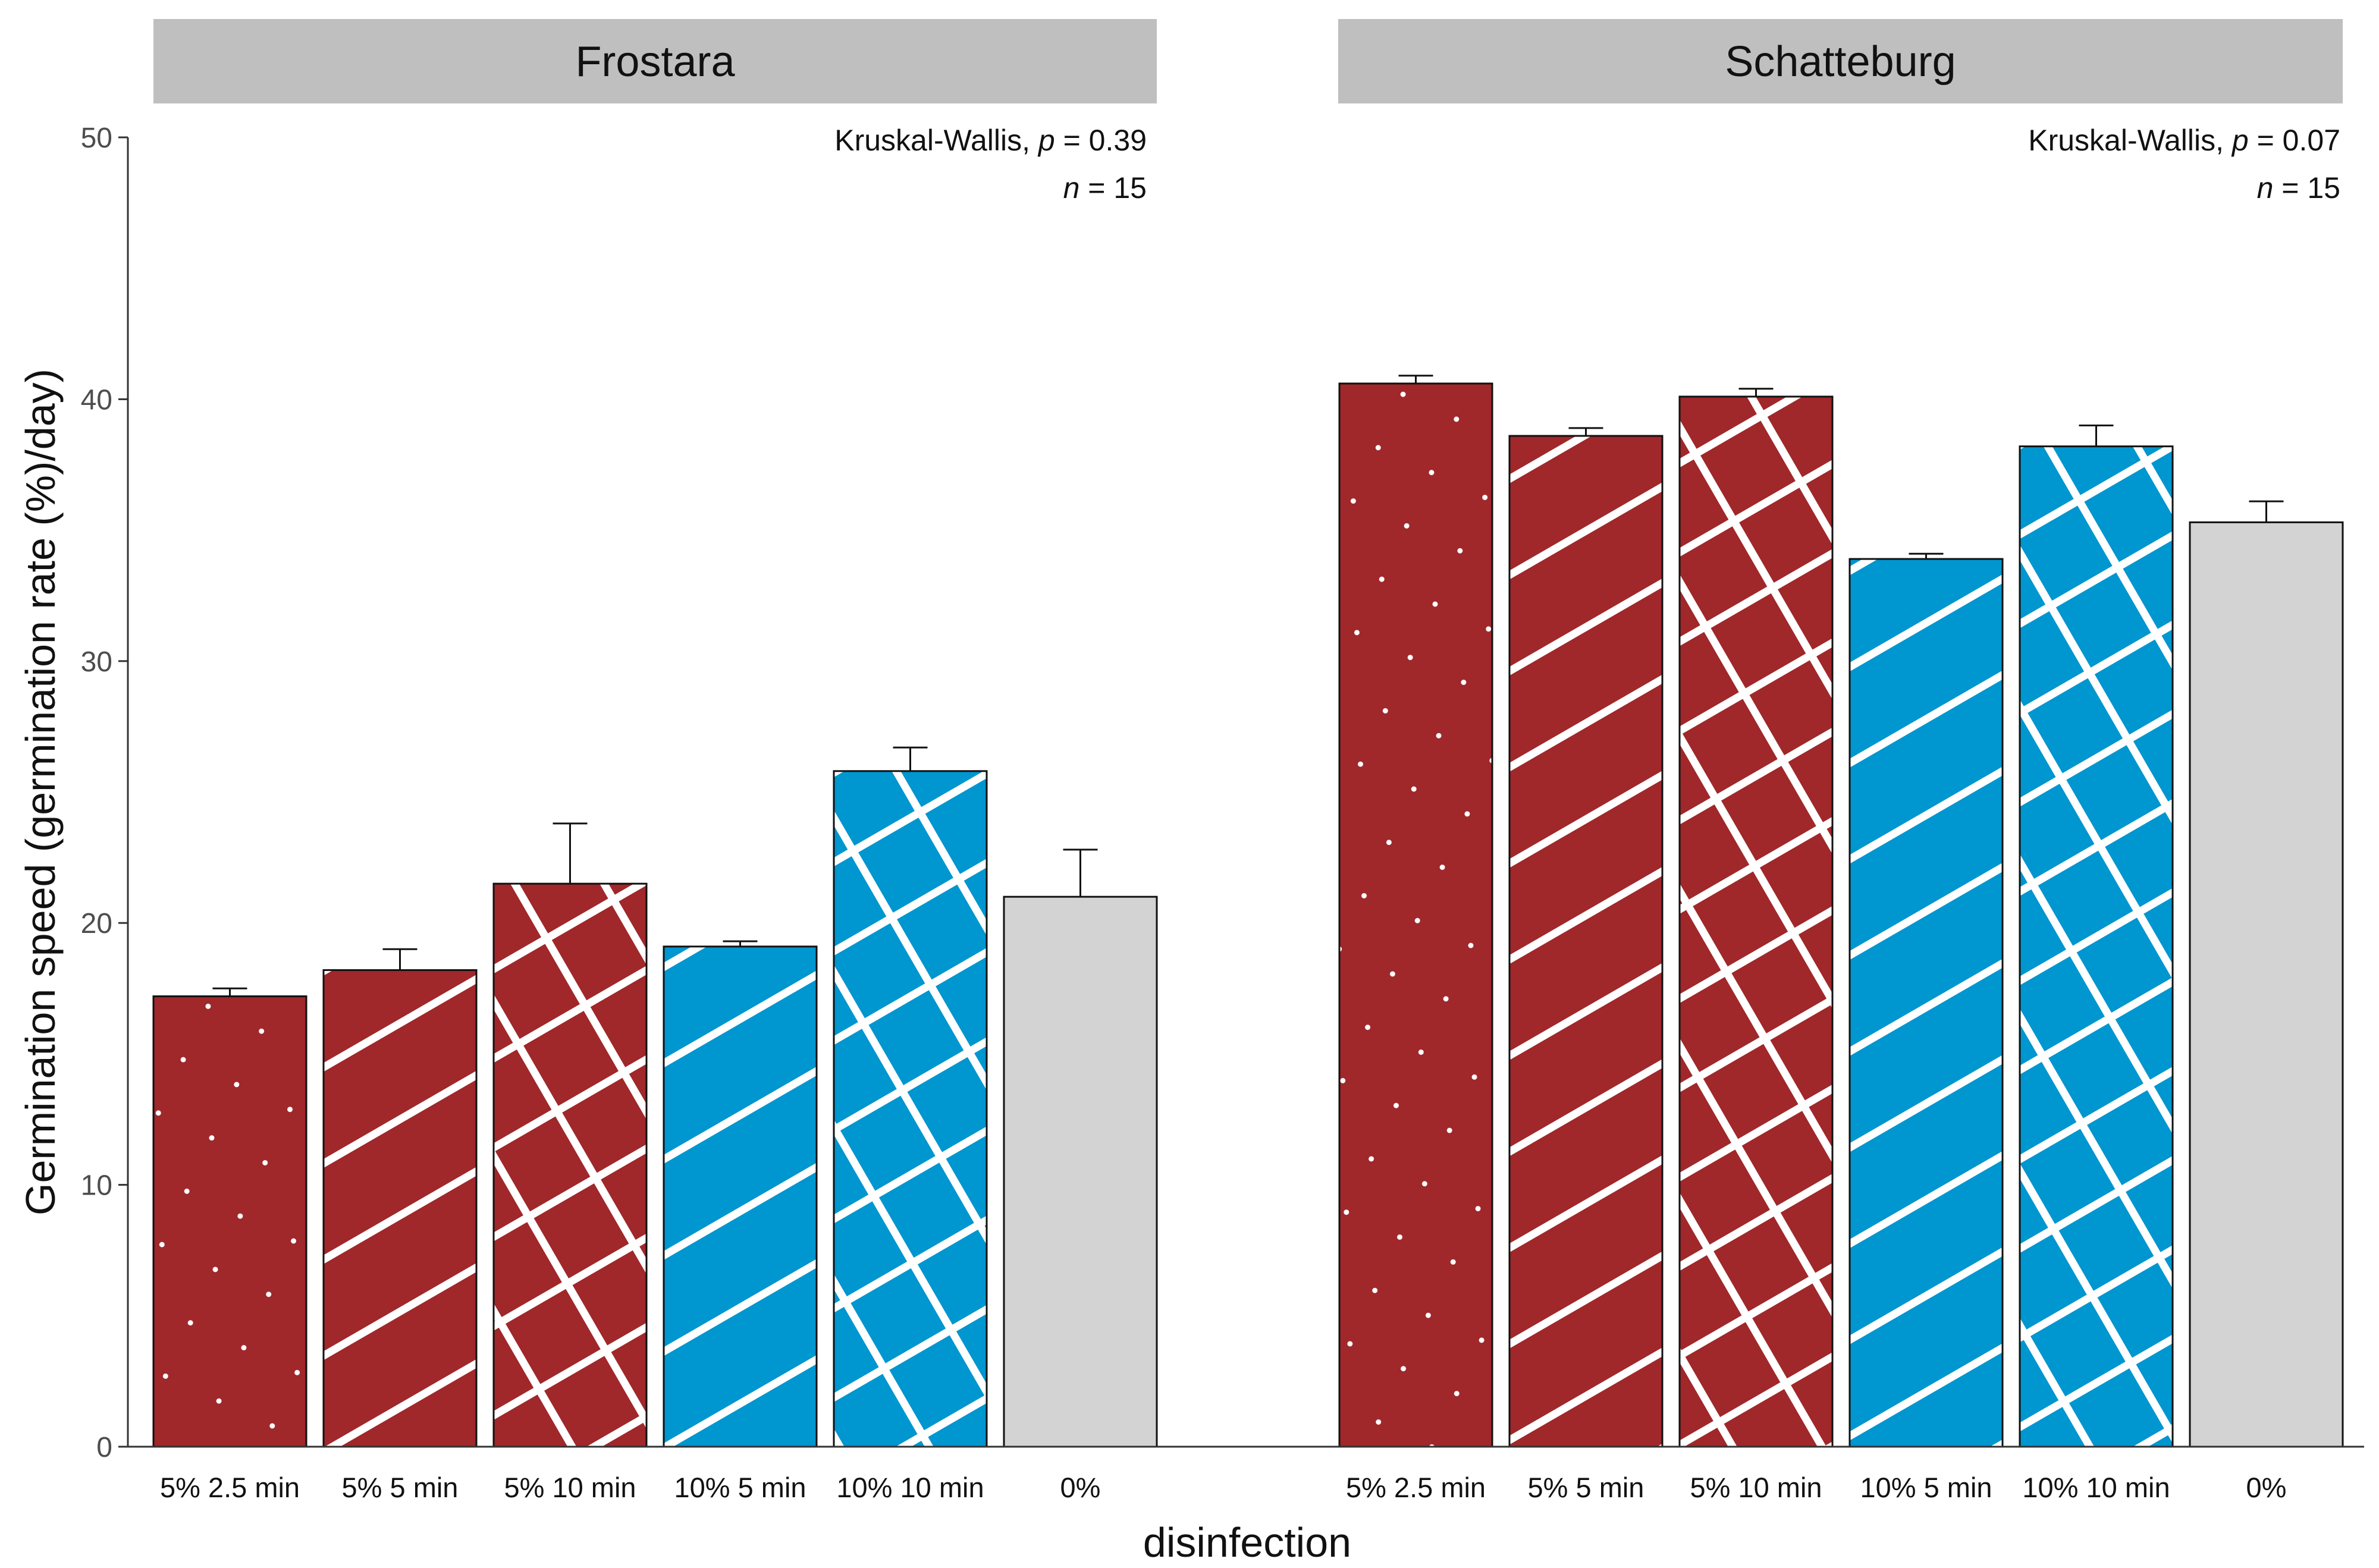 This screenshot has height=1568, width=2379. I want to click on stat-annotation: Kruskal-Wallis, p = 0.39, so click(990, 140).